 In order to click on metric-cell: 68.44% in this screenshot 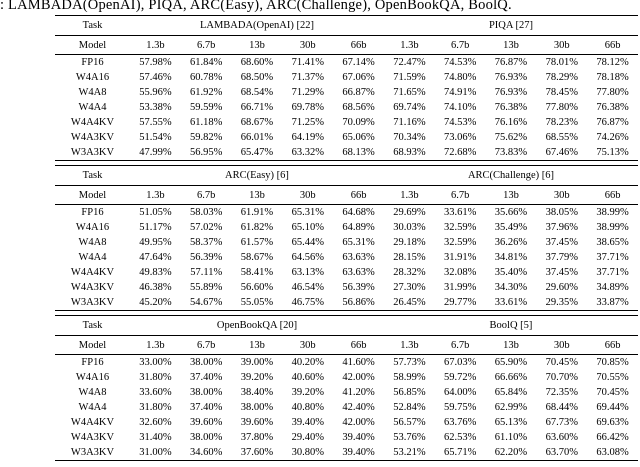, I will do `click(561, 407)`.